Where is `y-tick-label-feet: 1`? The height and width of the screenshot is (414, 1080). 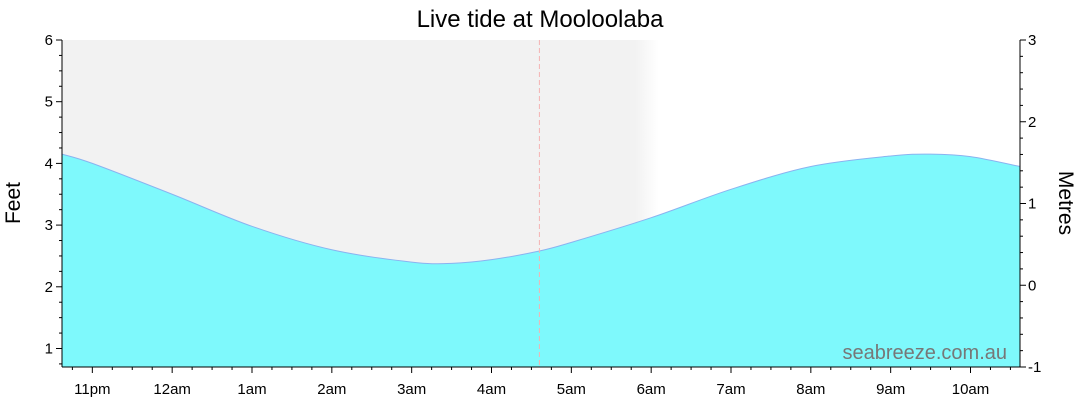
y-tick-label-feet: 1 is located at coordinates (49, 348).